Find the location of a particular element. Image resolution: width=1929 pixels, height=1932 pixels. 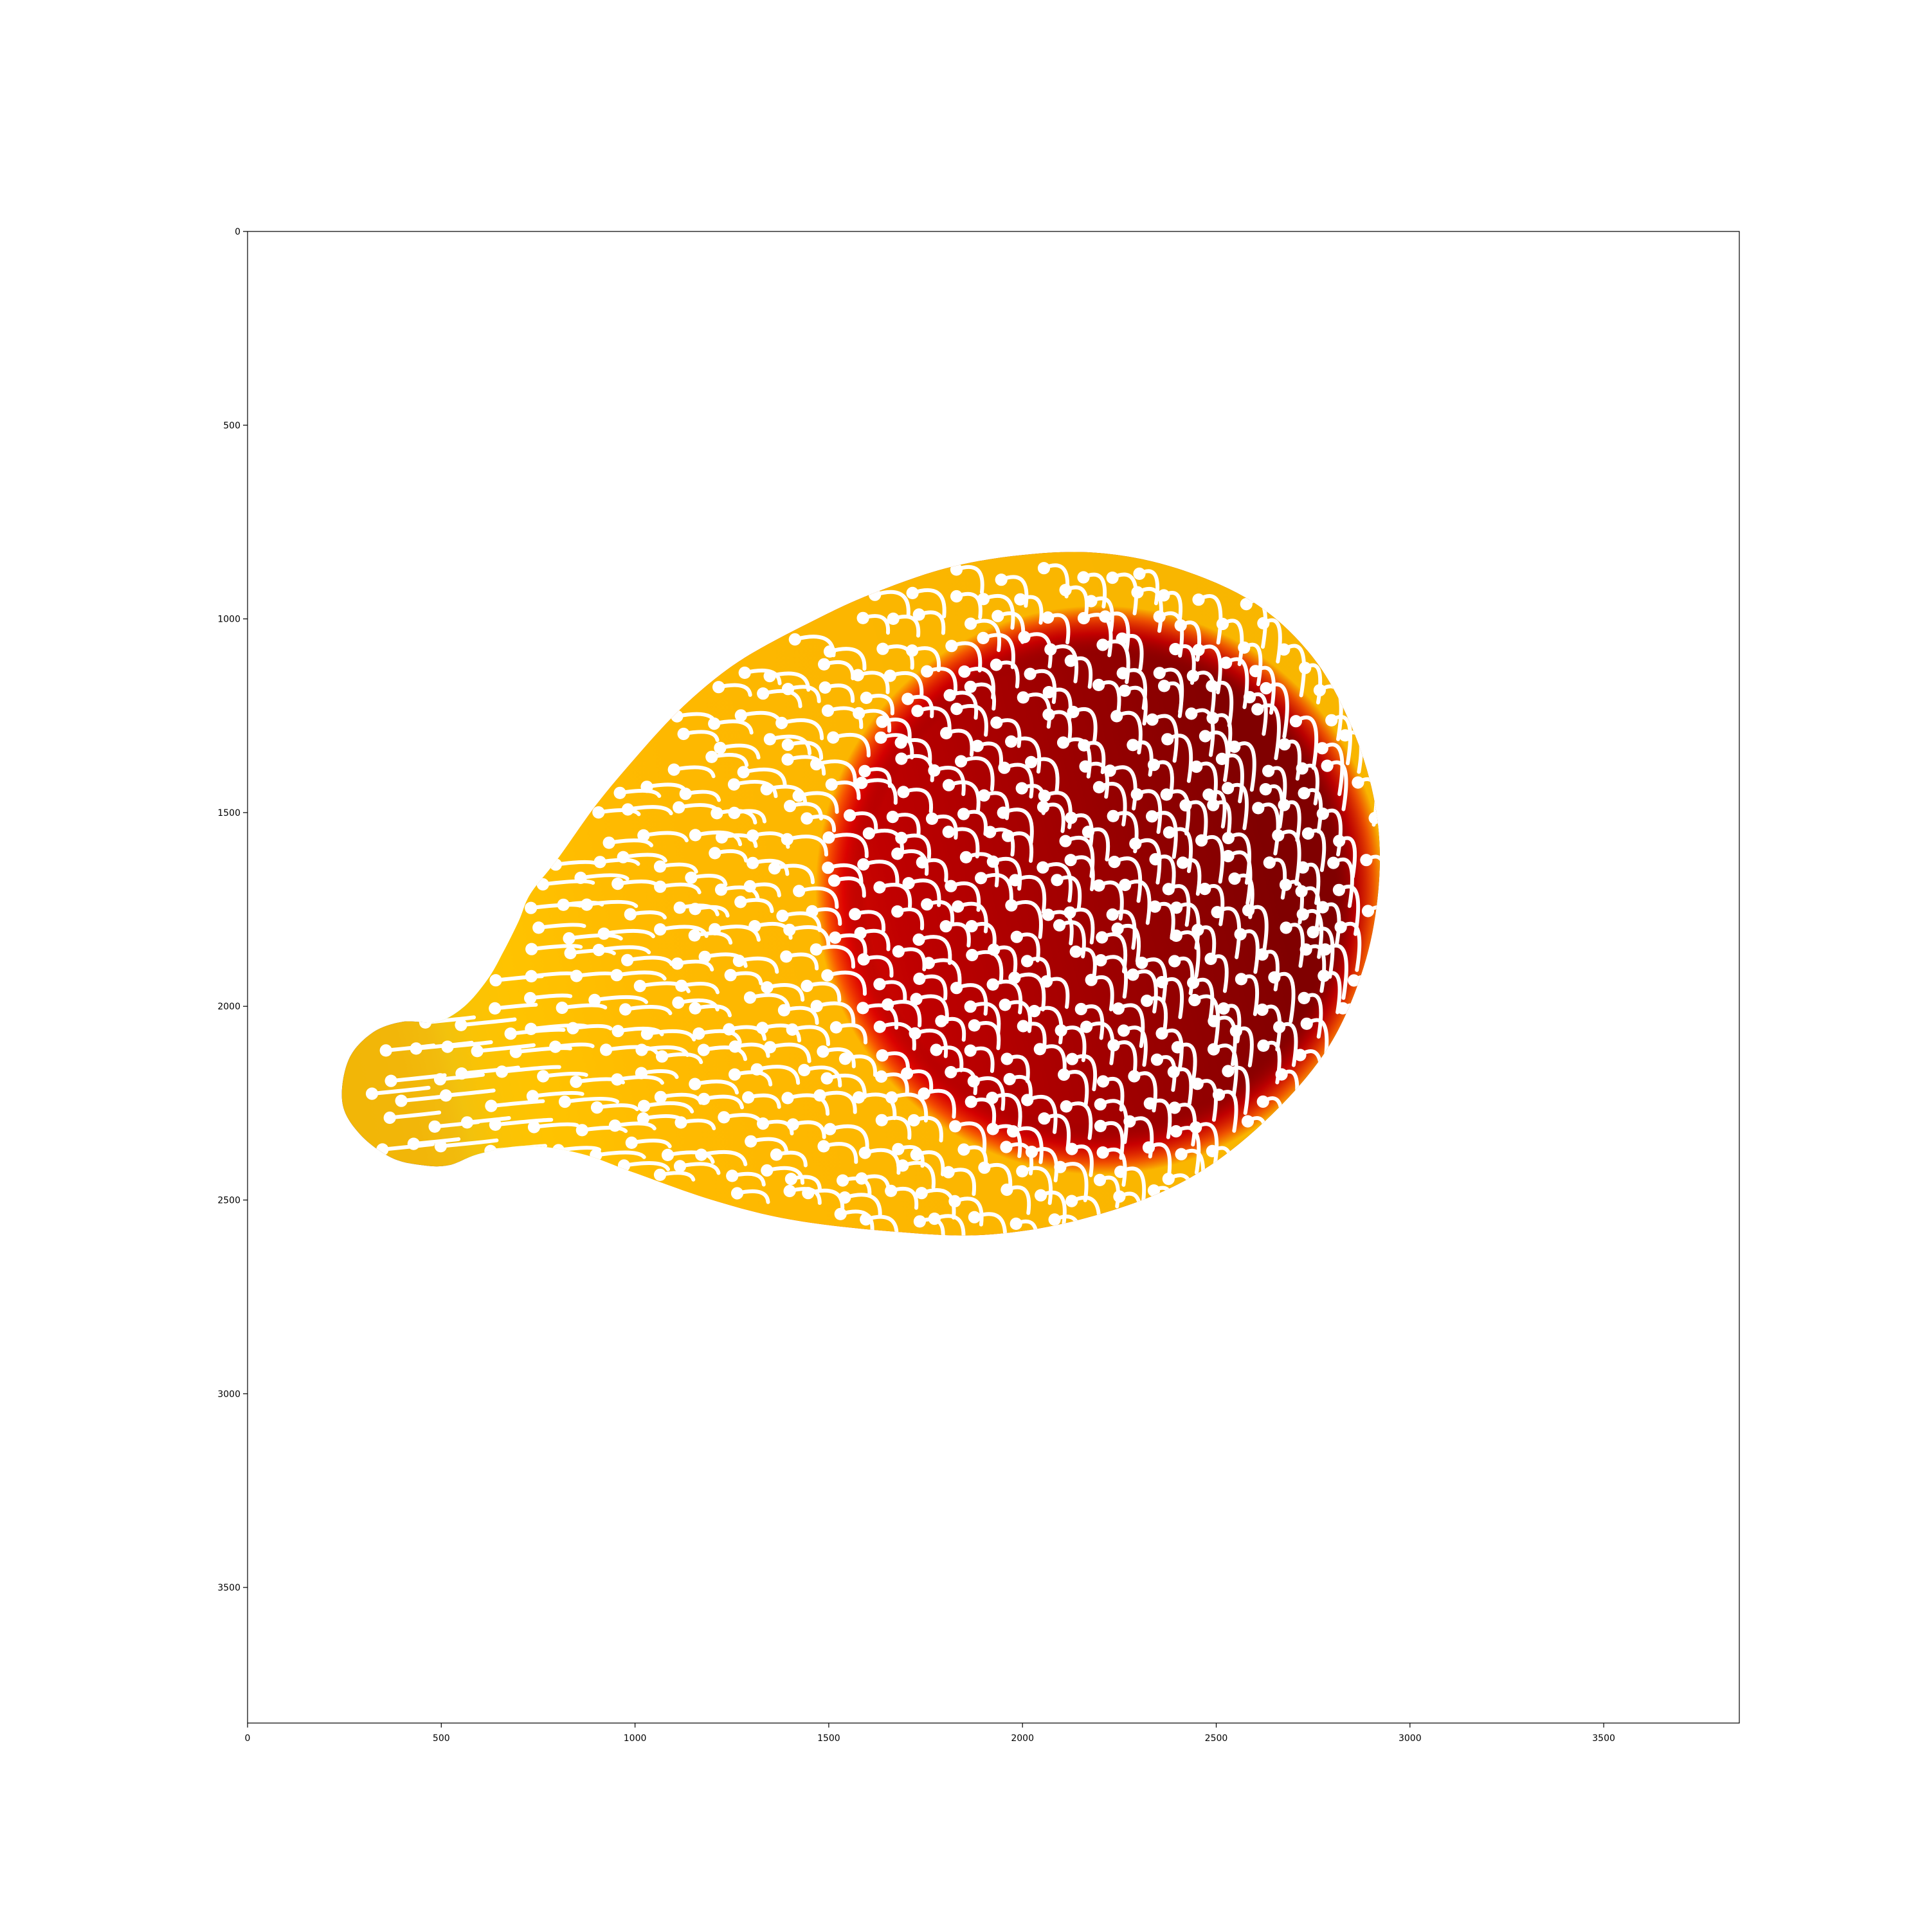

y-tick-label: 3500 is located at coordinates (228, 1588).